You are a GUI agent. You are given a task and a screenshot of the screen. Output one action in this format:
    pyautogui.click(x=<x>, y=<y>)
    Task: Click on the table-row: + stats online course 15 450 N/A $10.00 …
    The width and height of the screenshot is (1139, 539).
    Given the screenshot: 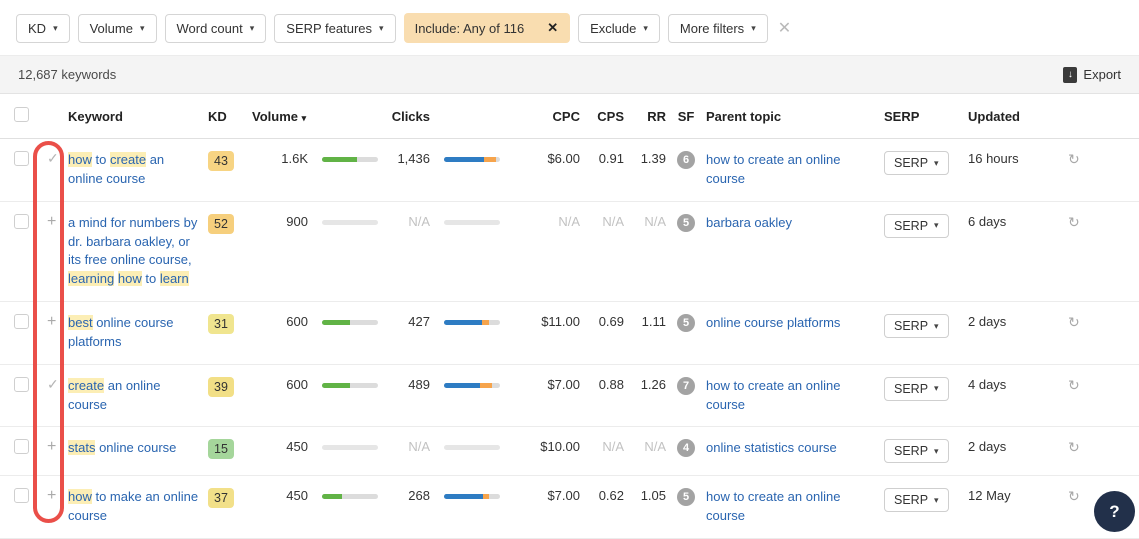 What is the action you would take?
    pyautogui.click(x=569, y=452)
    